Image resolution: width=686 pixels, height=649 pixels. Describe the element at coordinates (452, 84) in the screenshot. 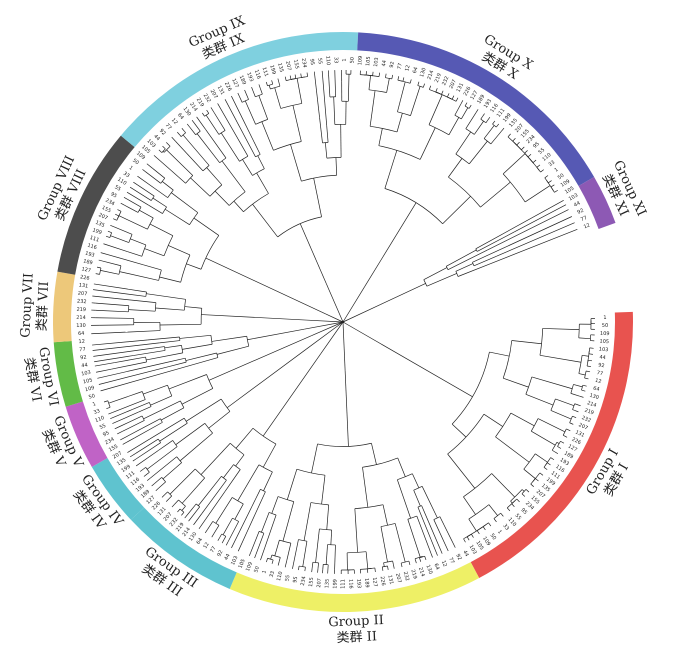

I see `leaf-label: 207` at that location.